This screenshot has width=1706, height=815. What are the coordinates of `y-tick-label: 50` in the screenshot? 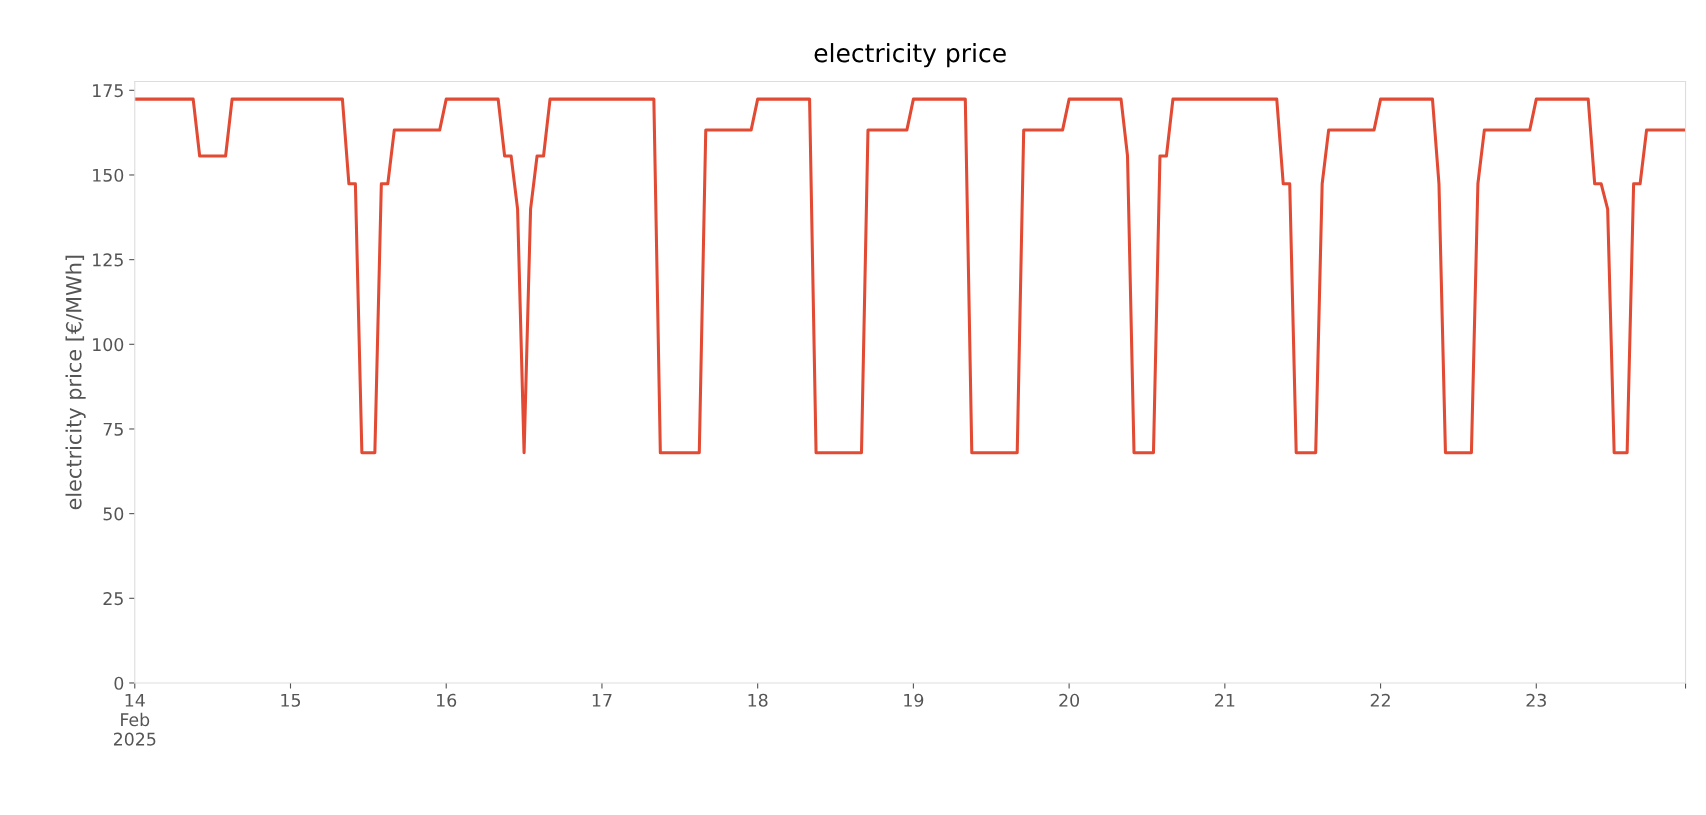 It's located at (113, 514).